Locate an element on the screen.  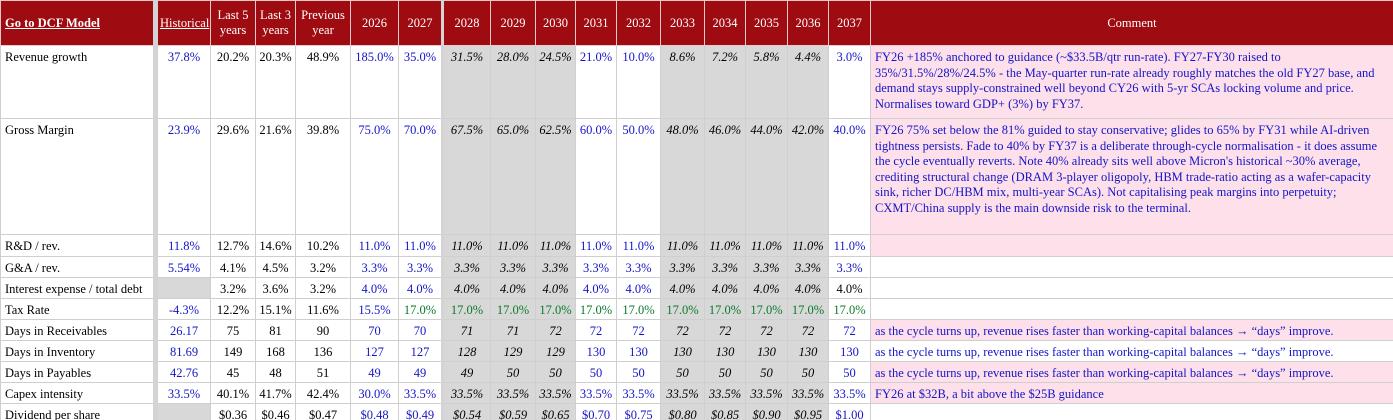
value-cell: 12.2% is located at coordinates (233, 309).